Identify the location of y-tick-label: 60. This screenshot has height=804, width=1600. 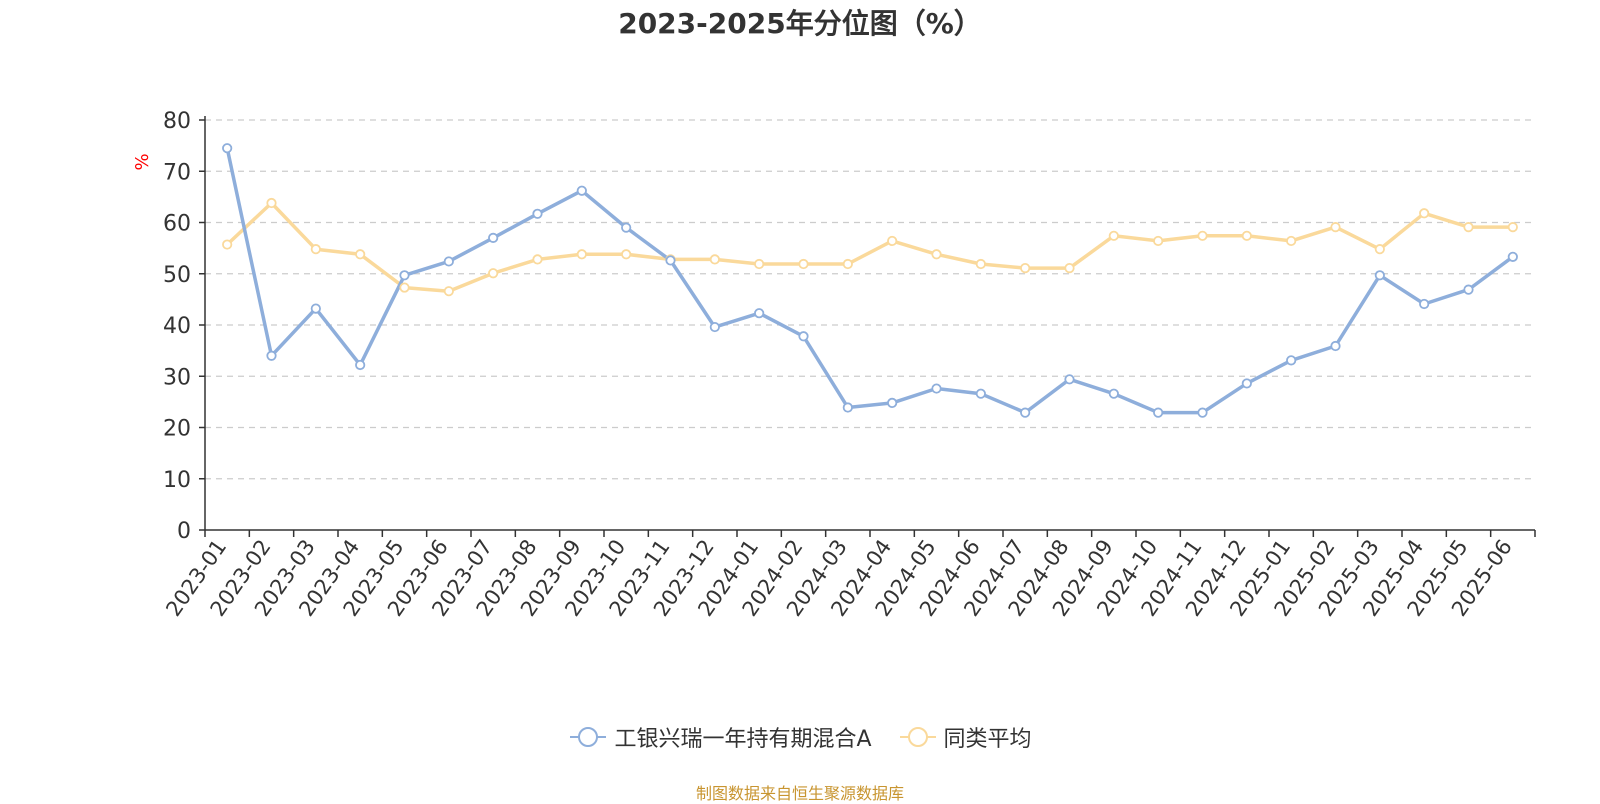
(177, 224).